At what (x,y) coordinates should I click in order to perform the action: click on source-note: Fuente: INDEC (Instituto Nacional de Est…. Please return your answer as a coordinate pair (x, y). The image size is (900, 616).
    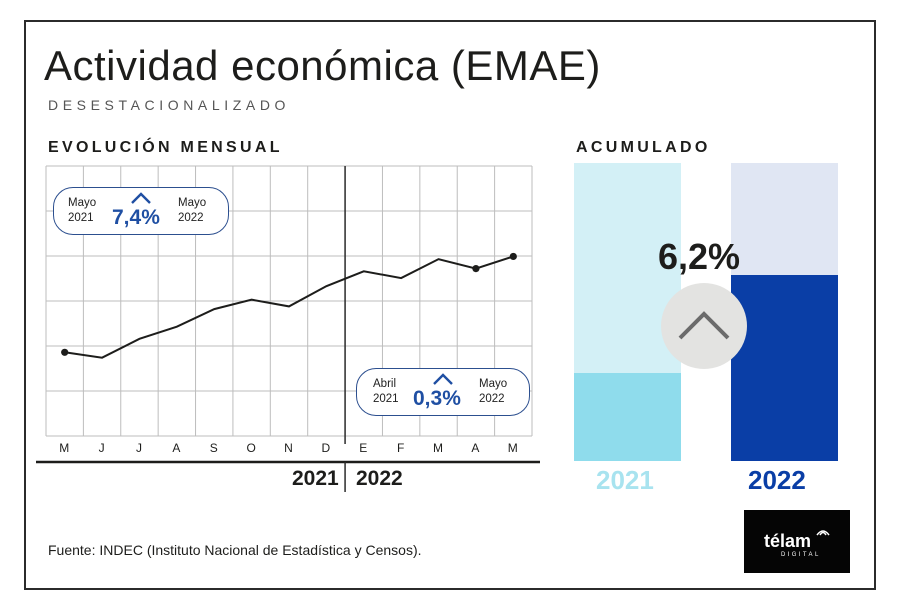
    Looking at the image, I should click on (235, 550).